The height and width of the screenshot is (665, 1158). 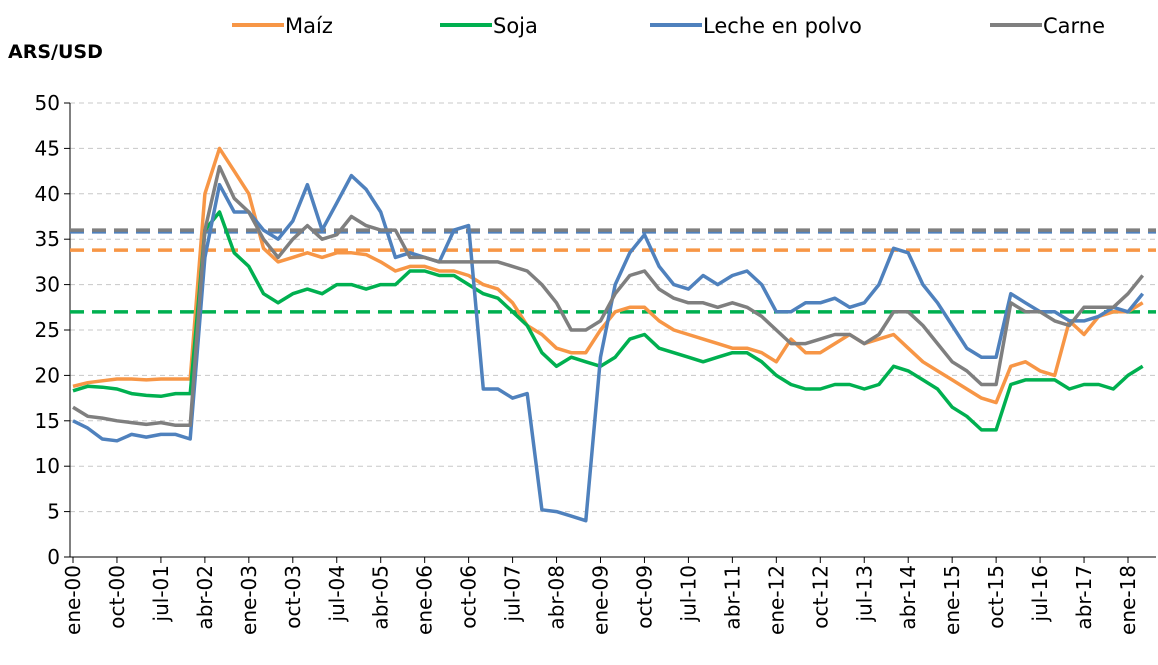 I want to click on x-tick-label: ene-12, so click(x=776, y=600).